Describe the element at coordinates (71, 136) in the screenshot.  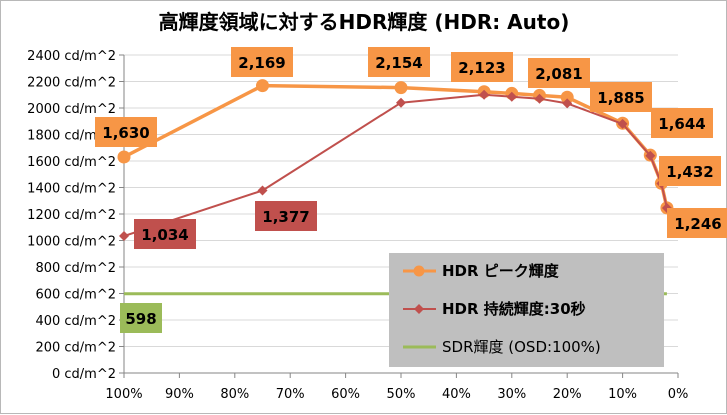
I see `y-tick-label: 1800 cd/m^2` at that location.